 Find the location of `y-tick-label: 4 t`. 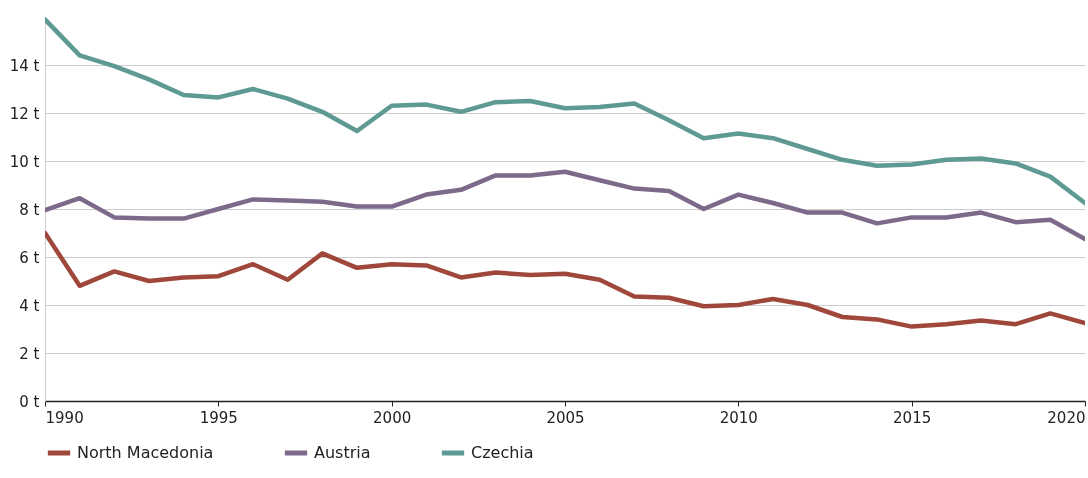

y-tick-label: 4 t is located at coordinates (29, 305).